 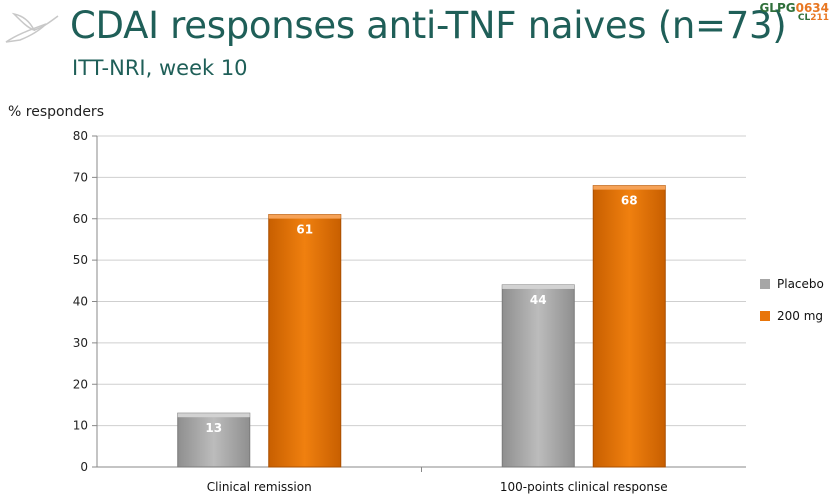 I want to click on brand-line1-prefix: GLPG, so click(x=777, y=8).